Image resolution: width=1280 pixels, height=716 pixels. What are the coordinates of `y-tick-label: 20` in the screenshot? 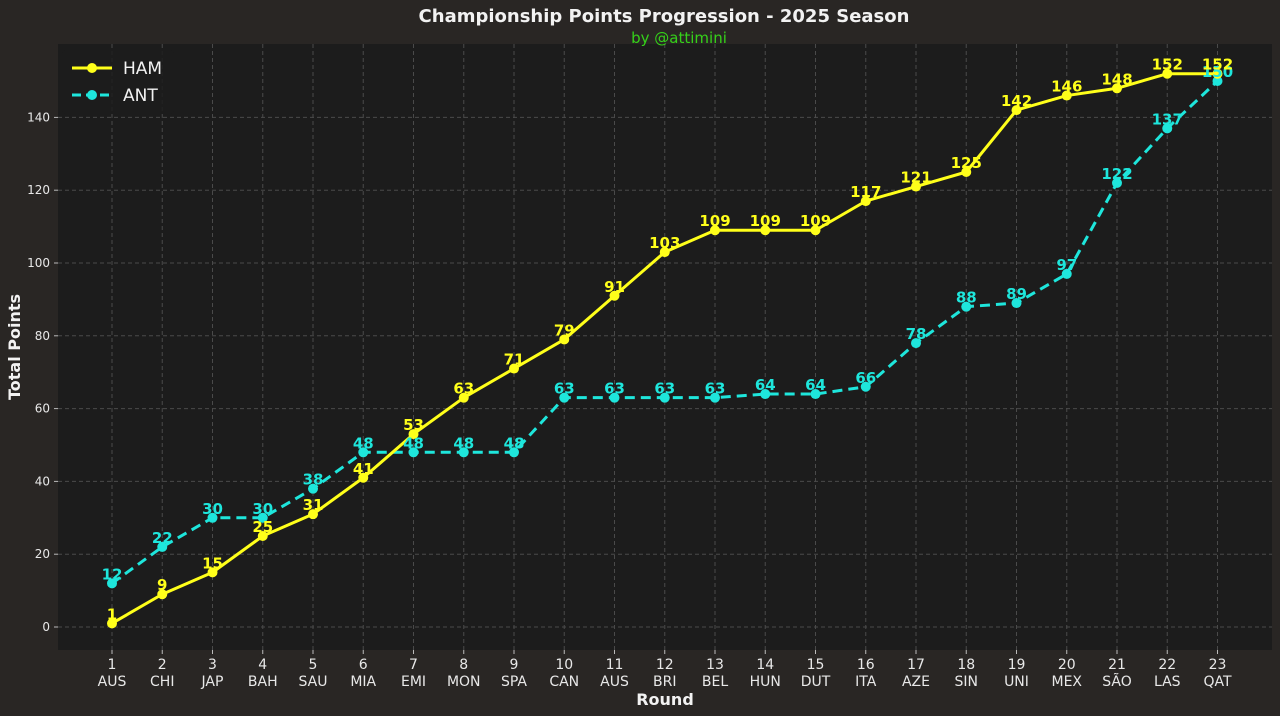 It's located at (42, 554).